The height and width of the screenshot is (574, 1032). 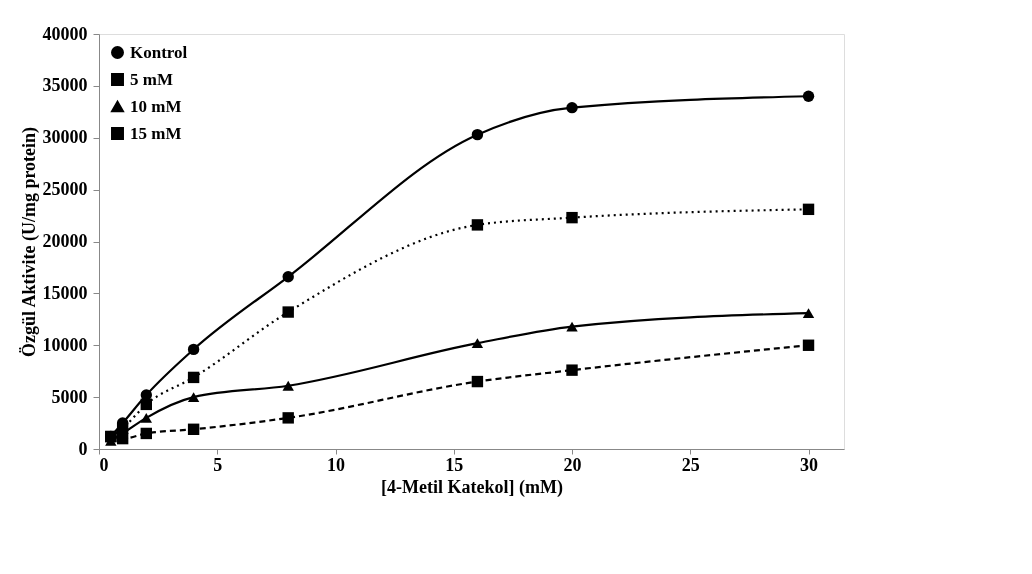 I want to click on x-tick-label: 10, so click(x=336, y=464).